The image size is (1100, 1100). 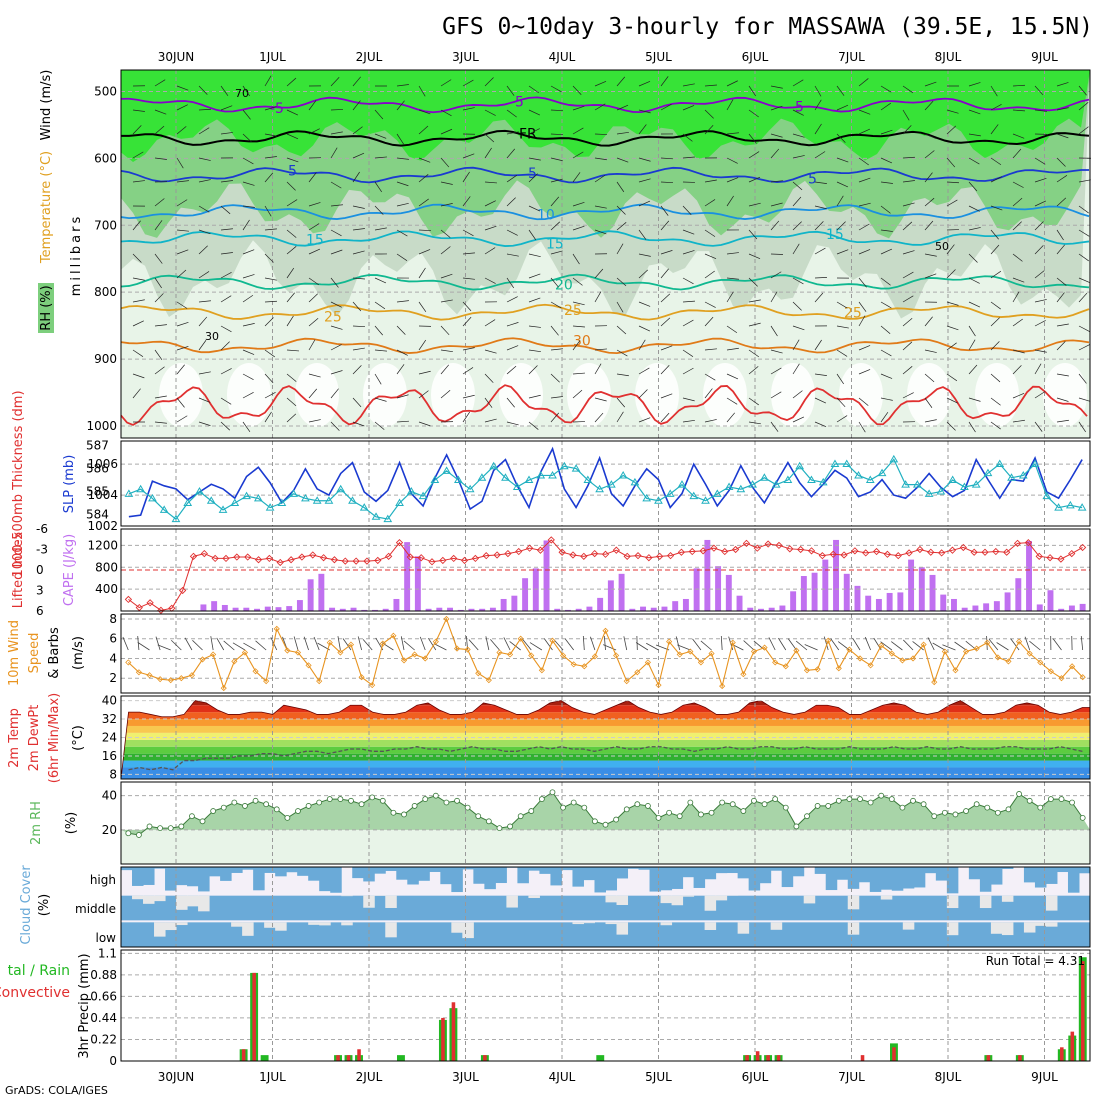 I want to click on day-label-top: 3JUL, so click(x=465, y=57).